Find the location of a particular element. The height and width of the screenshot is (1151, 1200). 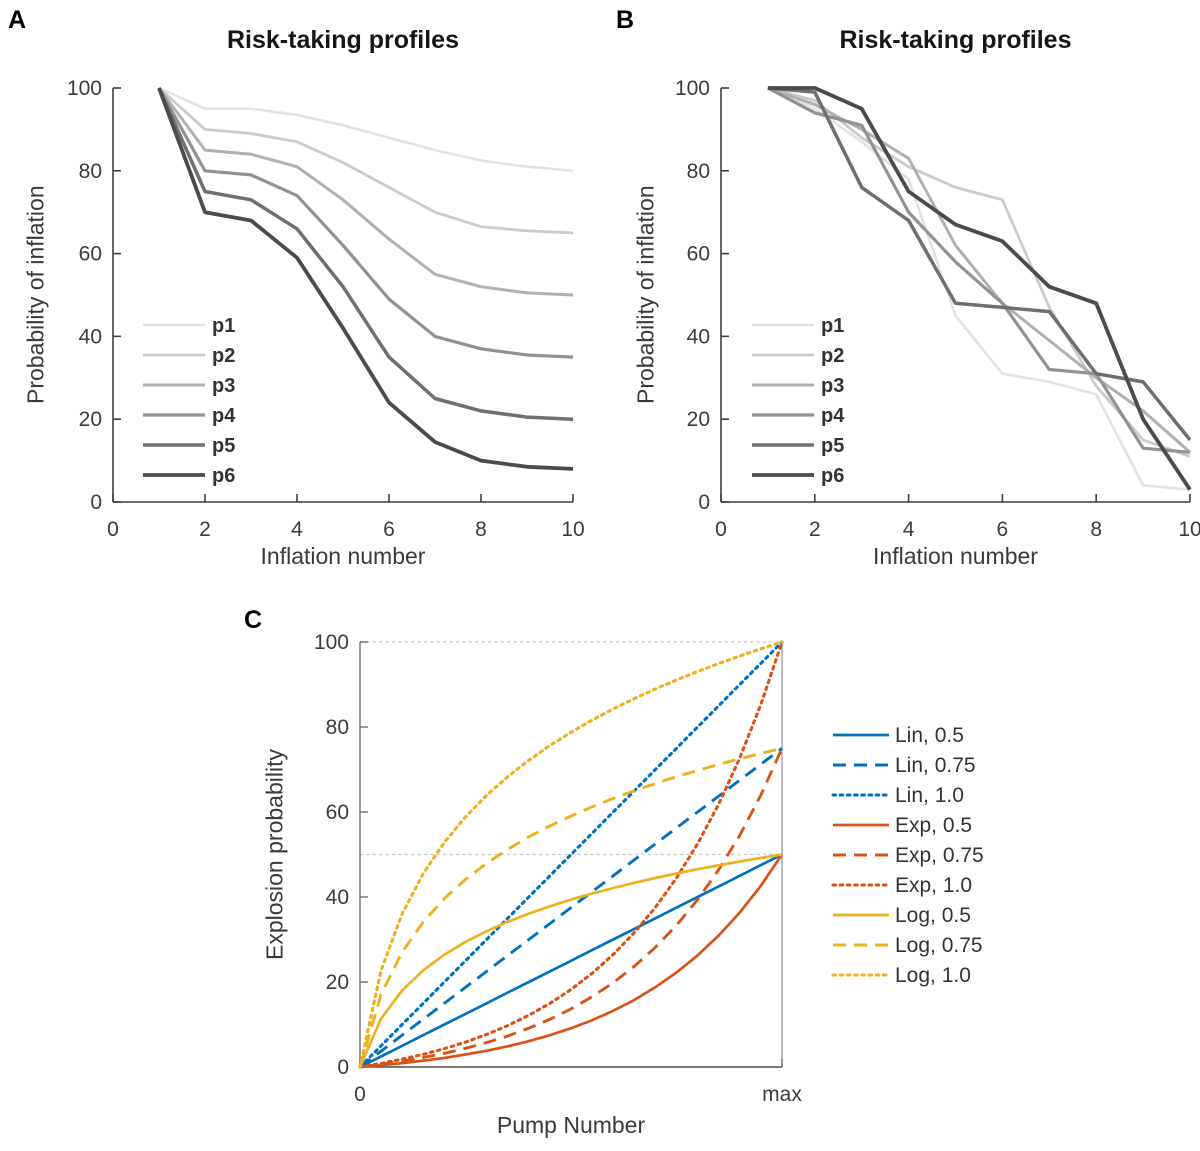

panel_c-legend-label-9: Log, 1.0 is located at coordinates (933, 975).